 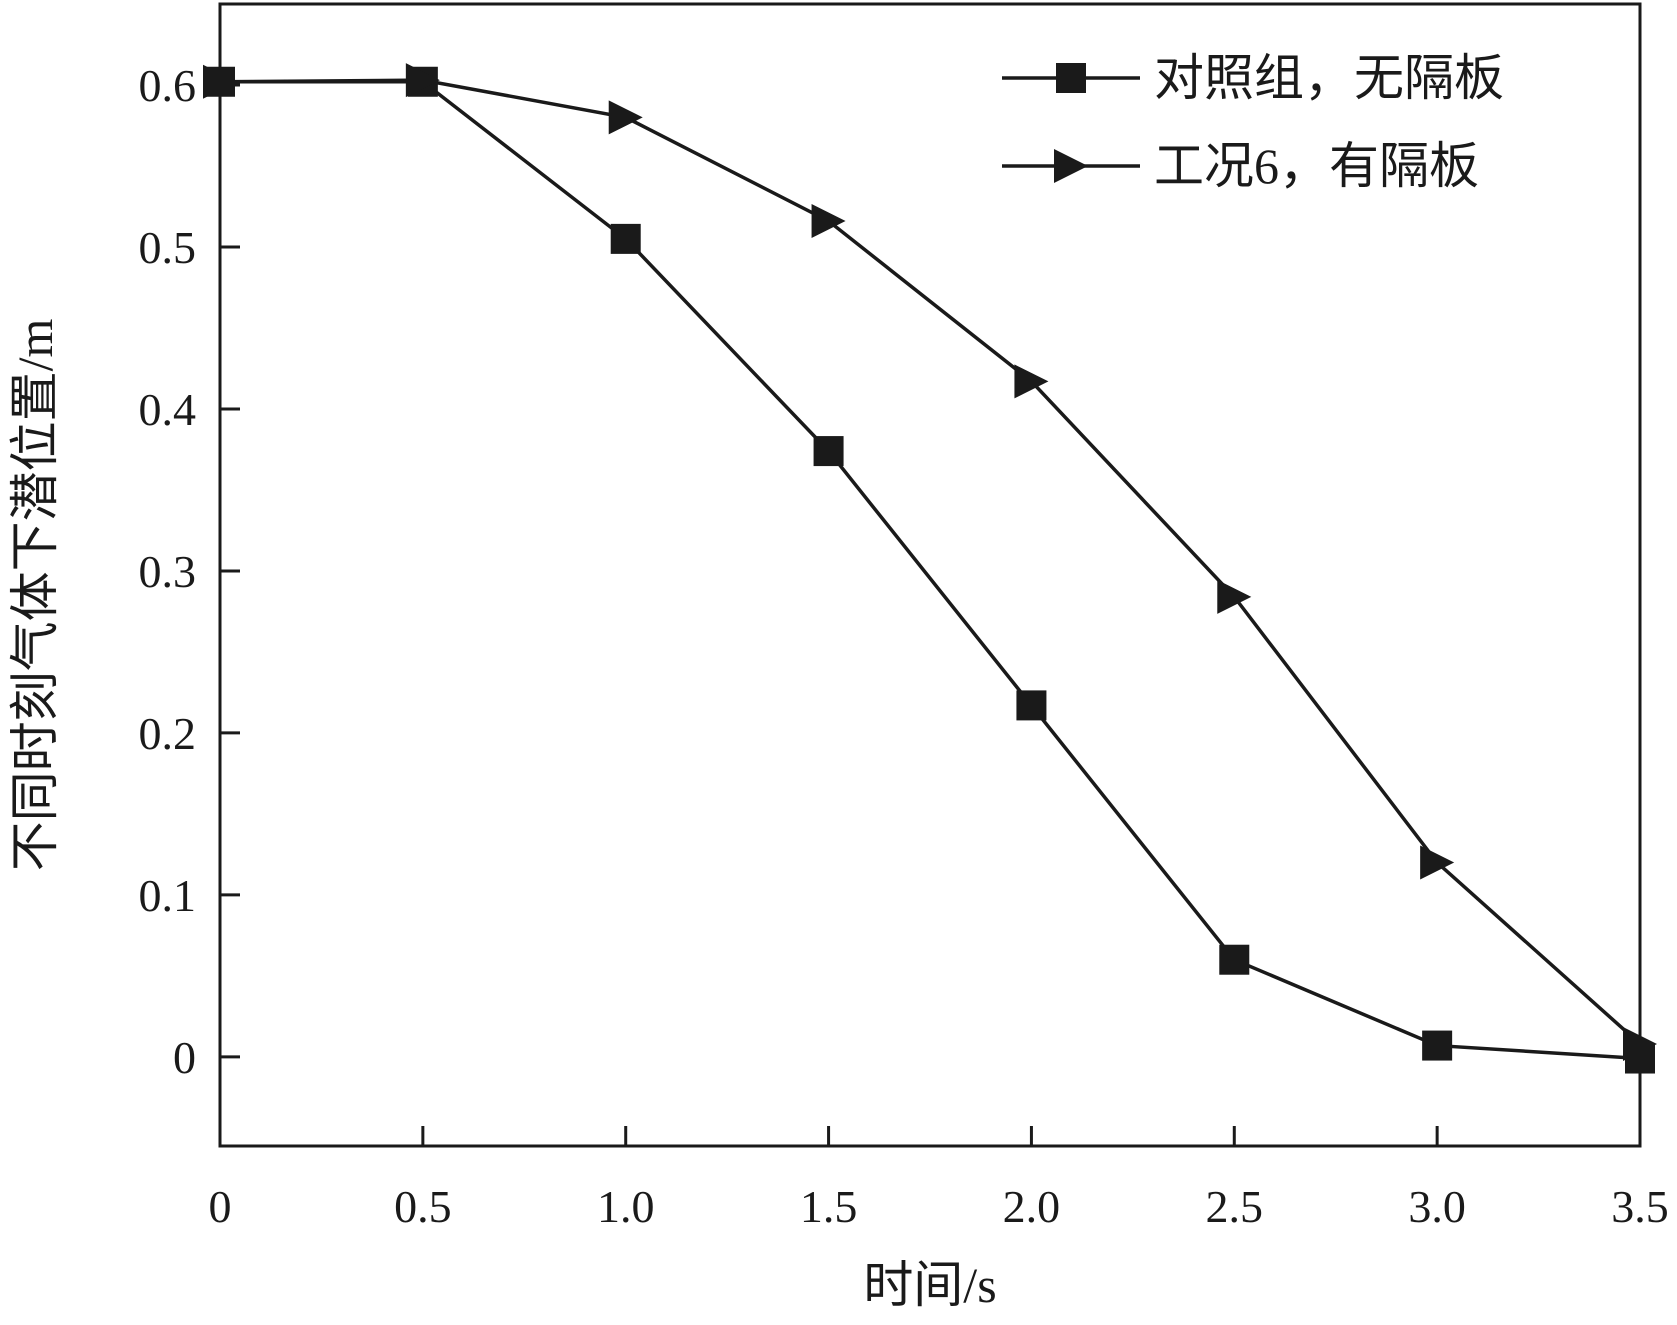 What do you see at coordinates (168, 571) in the screenshot?
I see `y-tick-label: 0.3` at bounding box center [168, 571].